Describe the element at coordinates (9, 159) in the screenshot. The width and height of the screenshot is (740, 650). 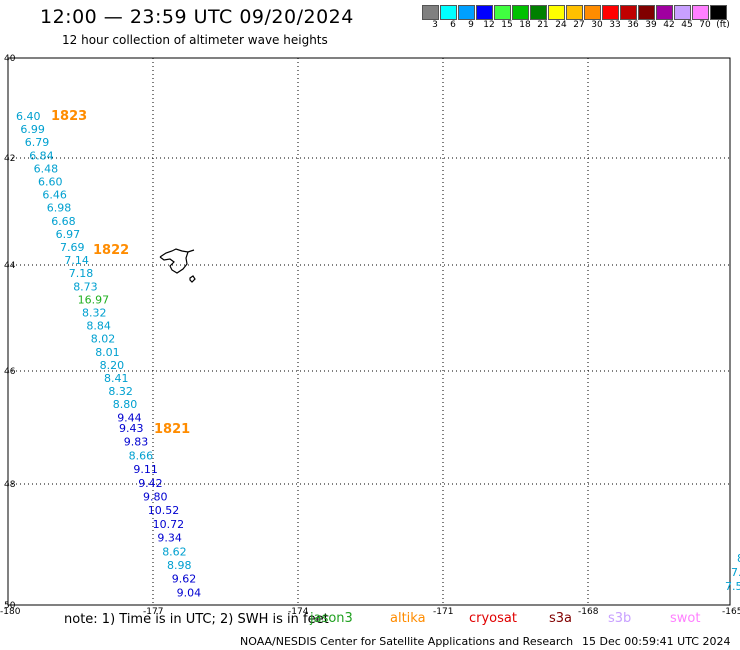
I see `lat-tick-label: 42` at that location.